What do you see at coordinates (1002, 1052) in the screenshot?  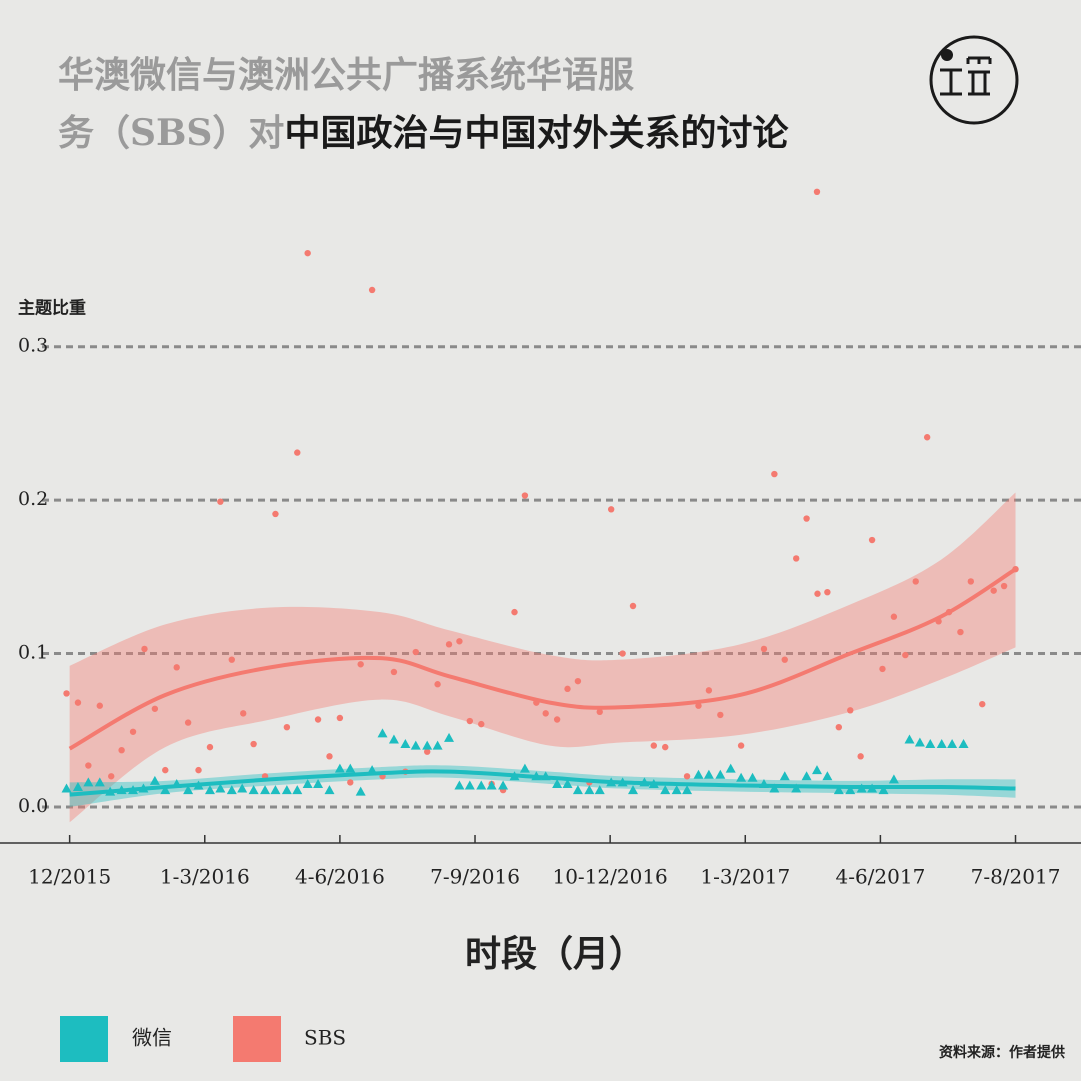 I see `source: 资料来源：作者提供` at bounding box center [1002, 1052].